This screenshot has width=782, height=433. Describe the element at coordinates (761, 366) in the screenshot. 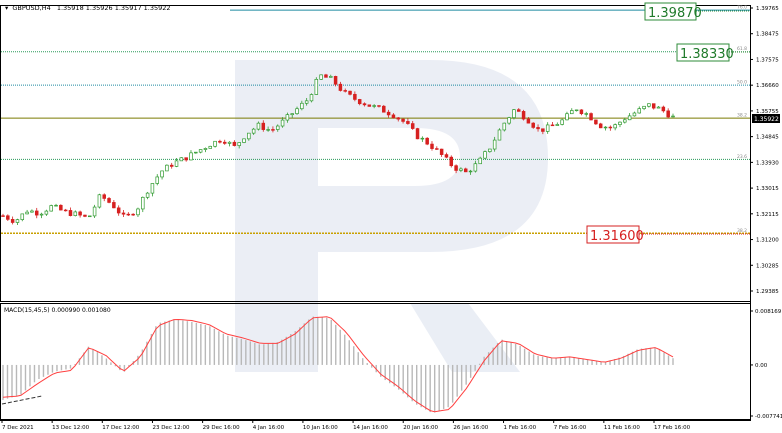

I see `macd-scale-label: 0.00` at that location.